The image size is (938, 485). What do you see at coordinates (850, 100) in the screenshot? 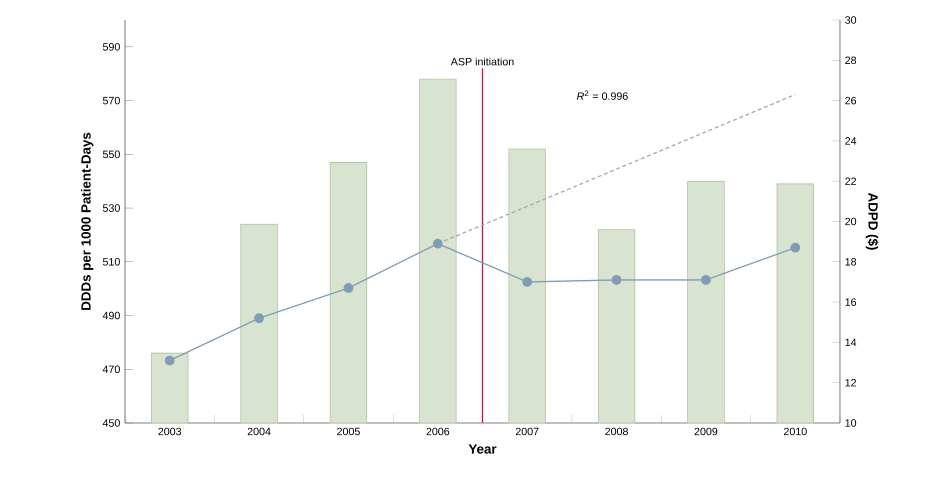
I see `y2-tick-label: 26` at bounding box center [850, 100].